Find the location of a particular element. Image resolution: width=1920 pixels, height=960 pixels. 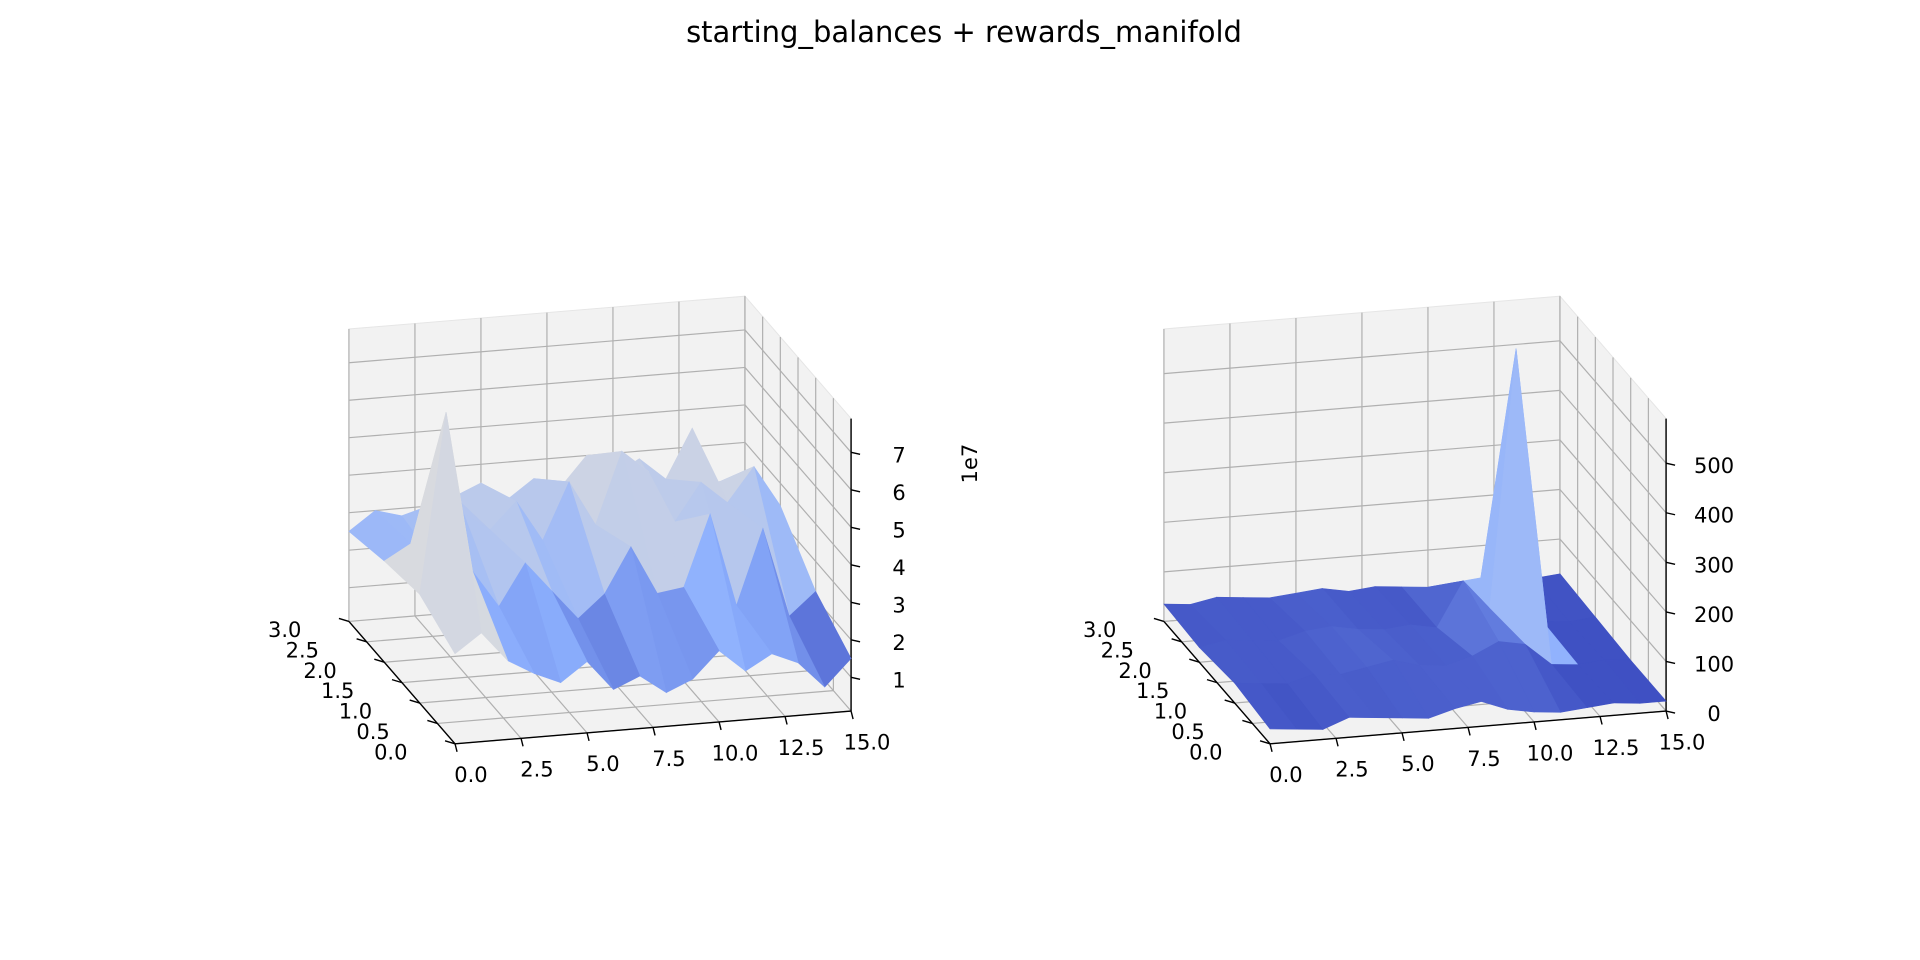

z-tick-label: 3 is located at coordinates (898, 605).